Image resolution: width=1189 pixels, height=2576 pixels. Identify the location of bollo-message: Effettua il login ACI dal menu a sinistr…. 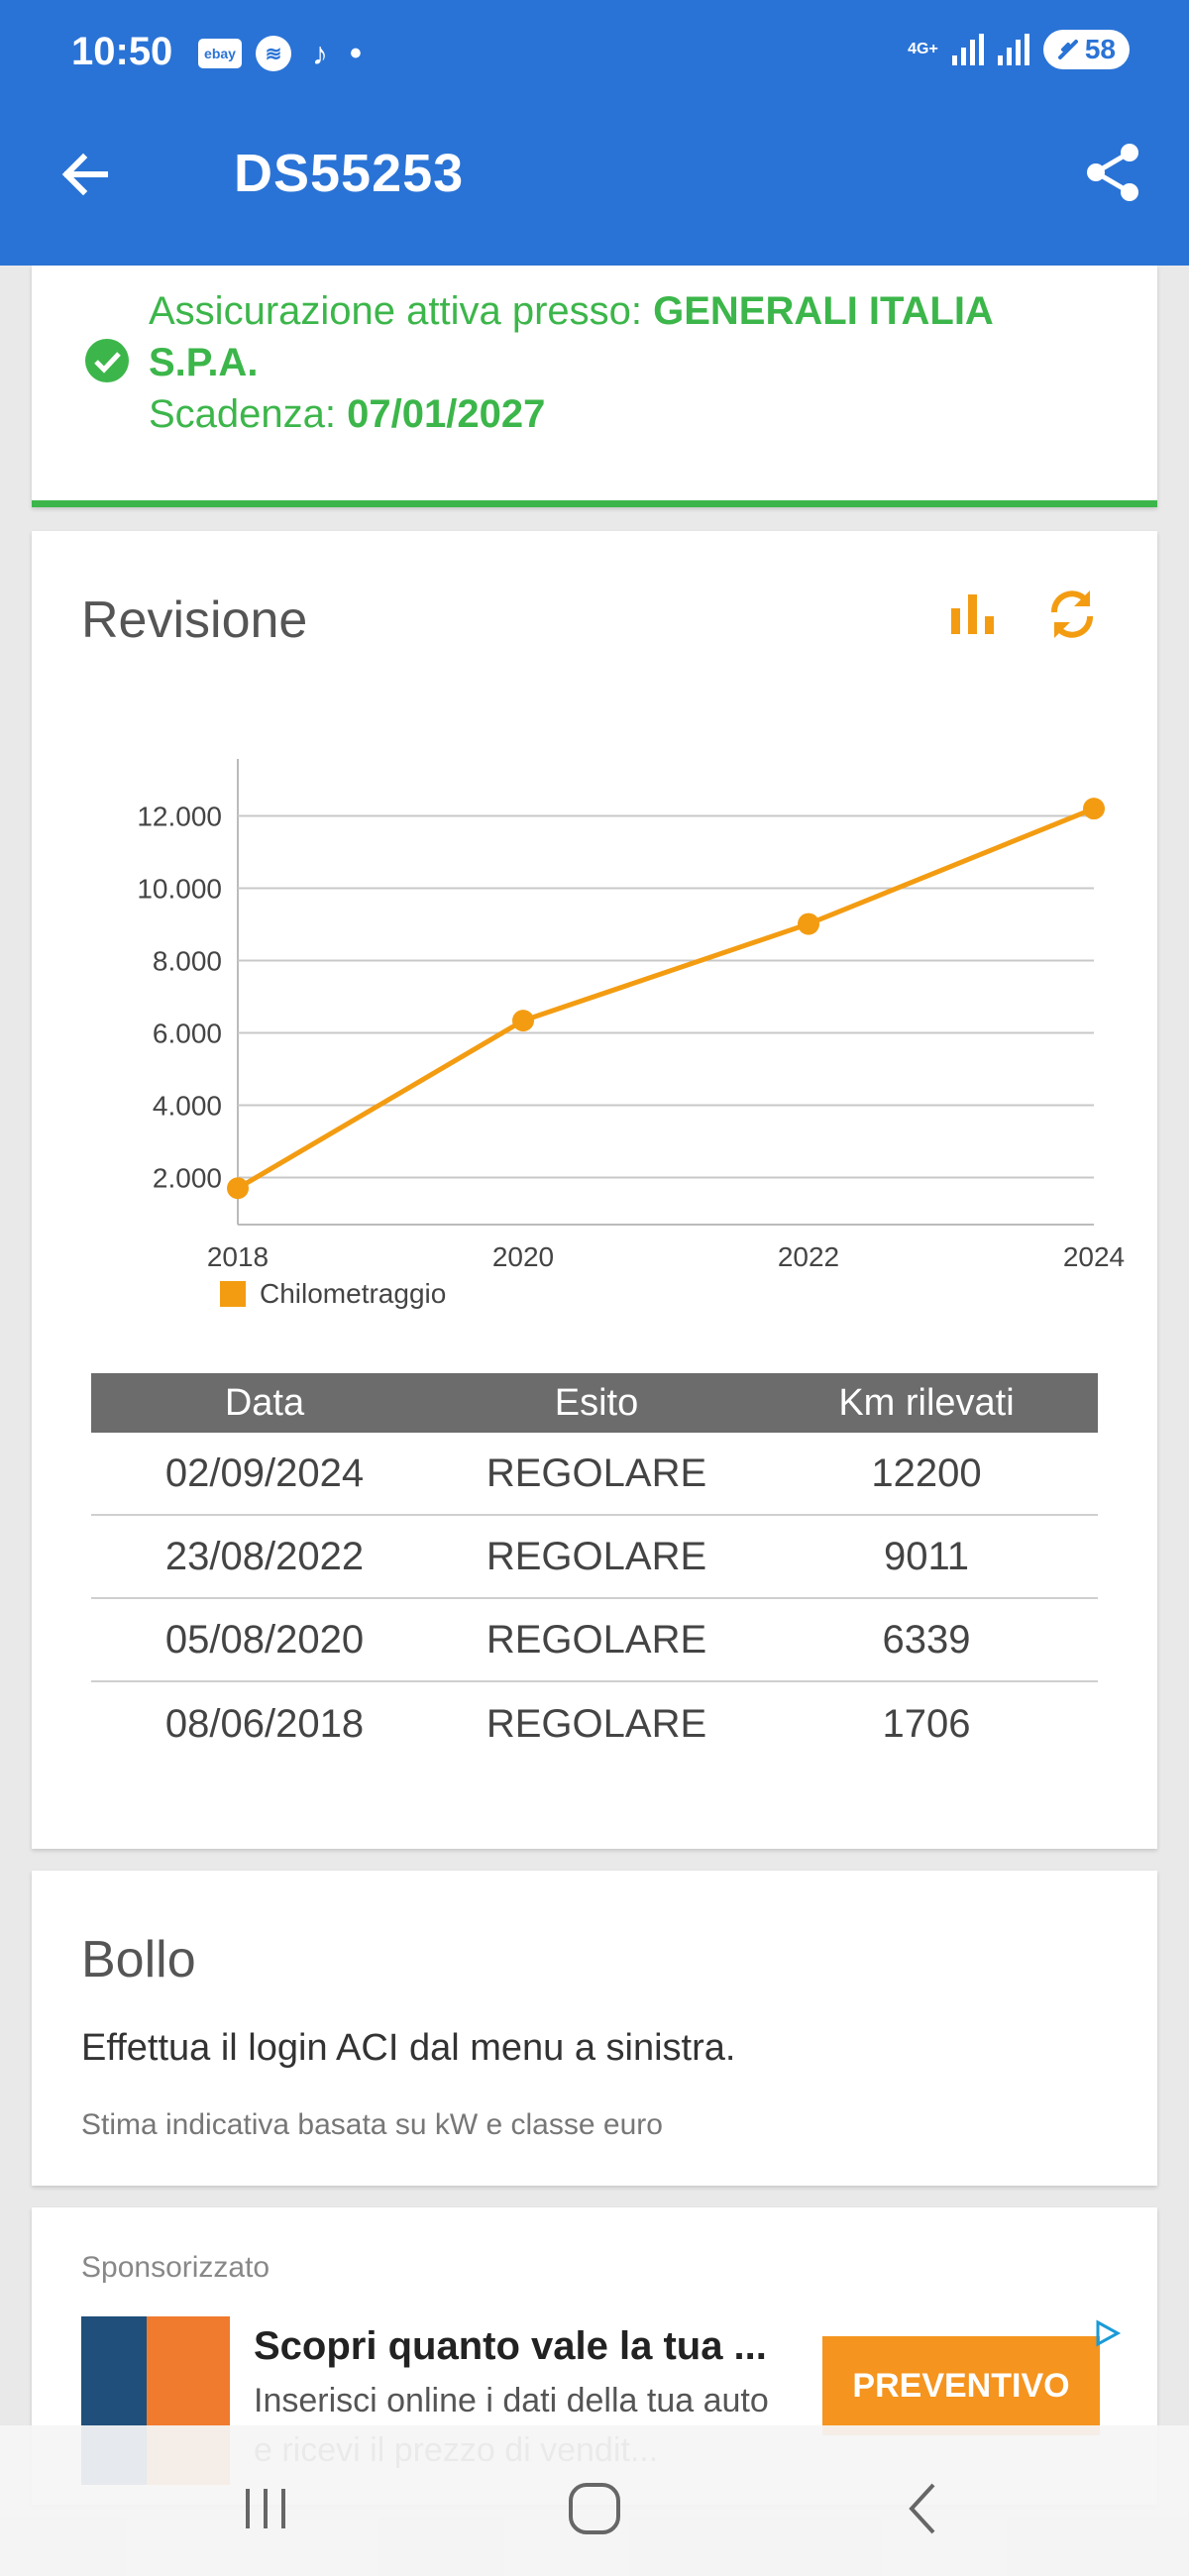
(408, 2048).